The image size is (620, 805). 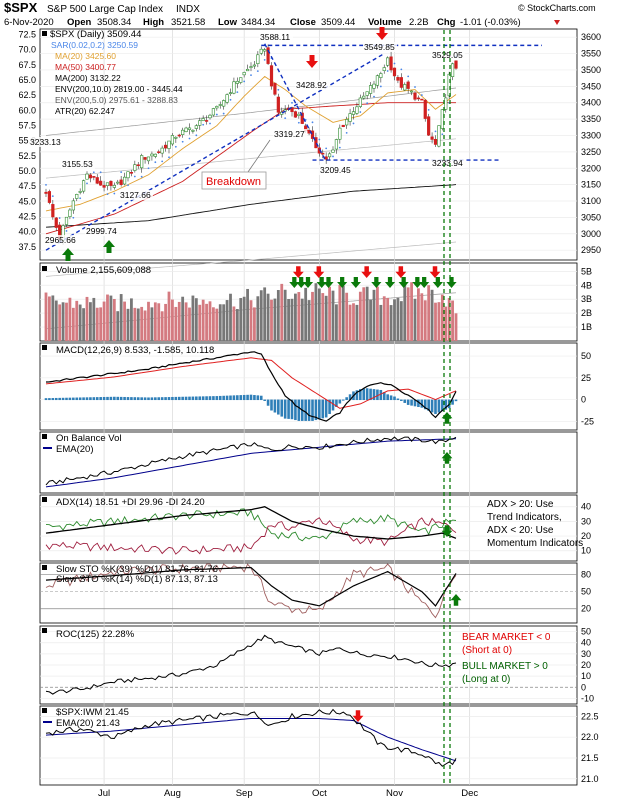 What do you see at coordinates (591, 70) in the screenshot?
I see `price-tick-label: 3500` at bounding box center [591, 70].